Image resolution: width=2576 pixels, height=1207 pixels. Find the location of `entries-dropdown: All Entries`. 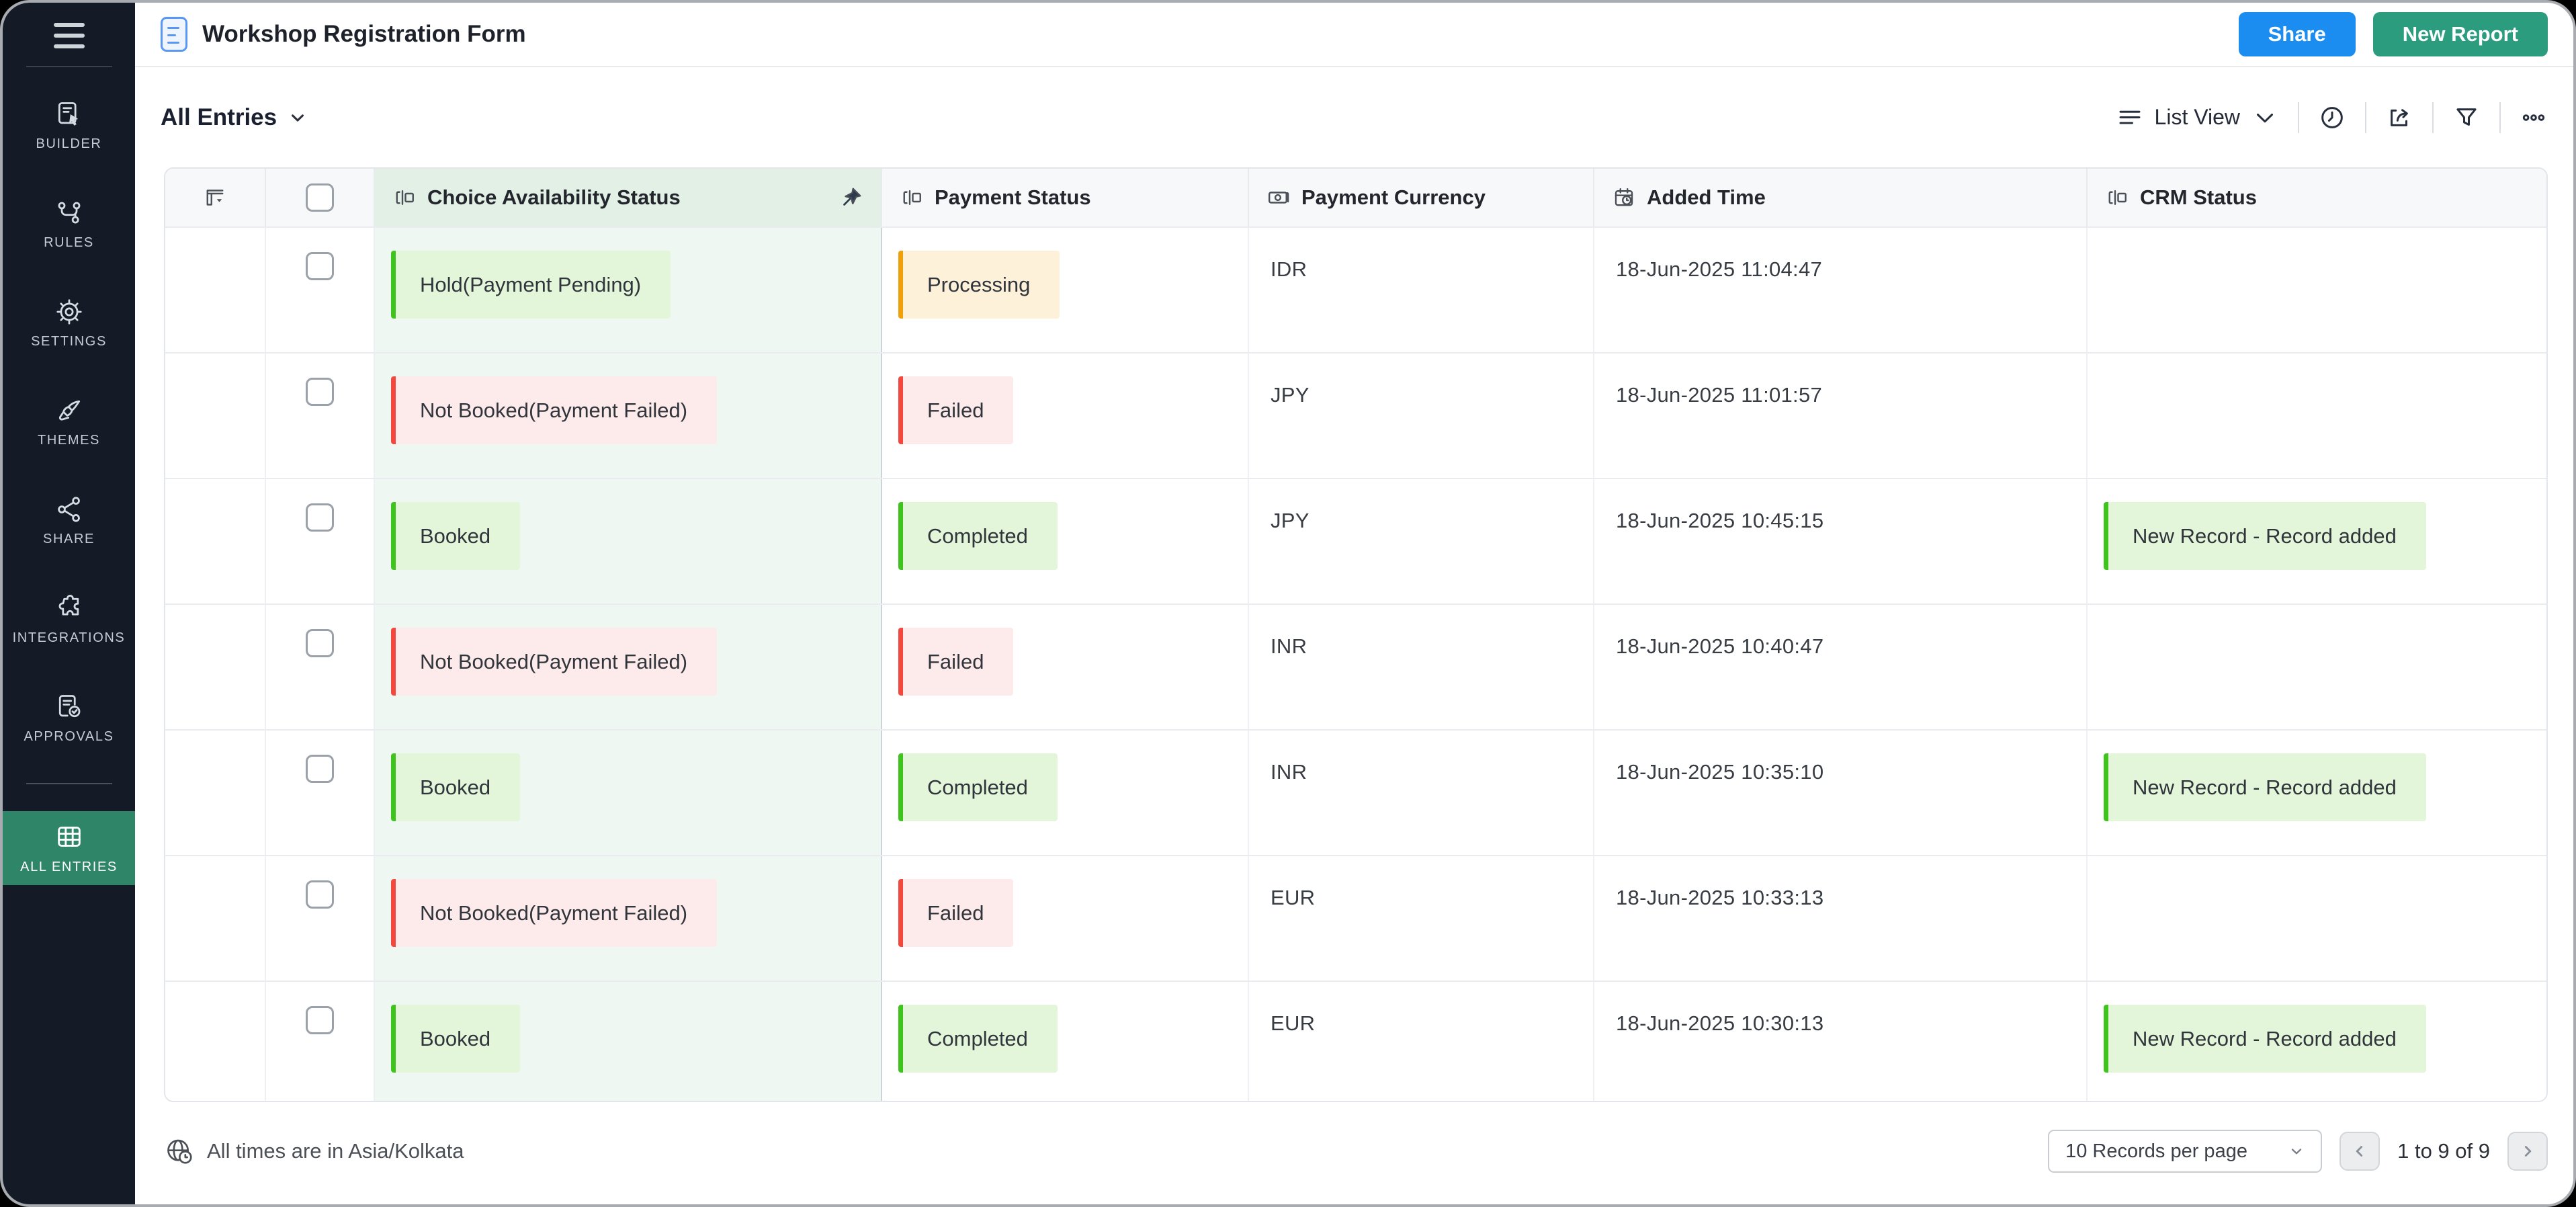

entries-dropdown: All Entries is located at coordinates (234, 118).